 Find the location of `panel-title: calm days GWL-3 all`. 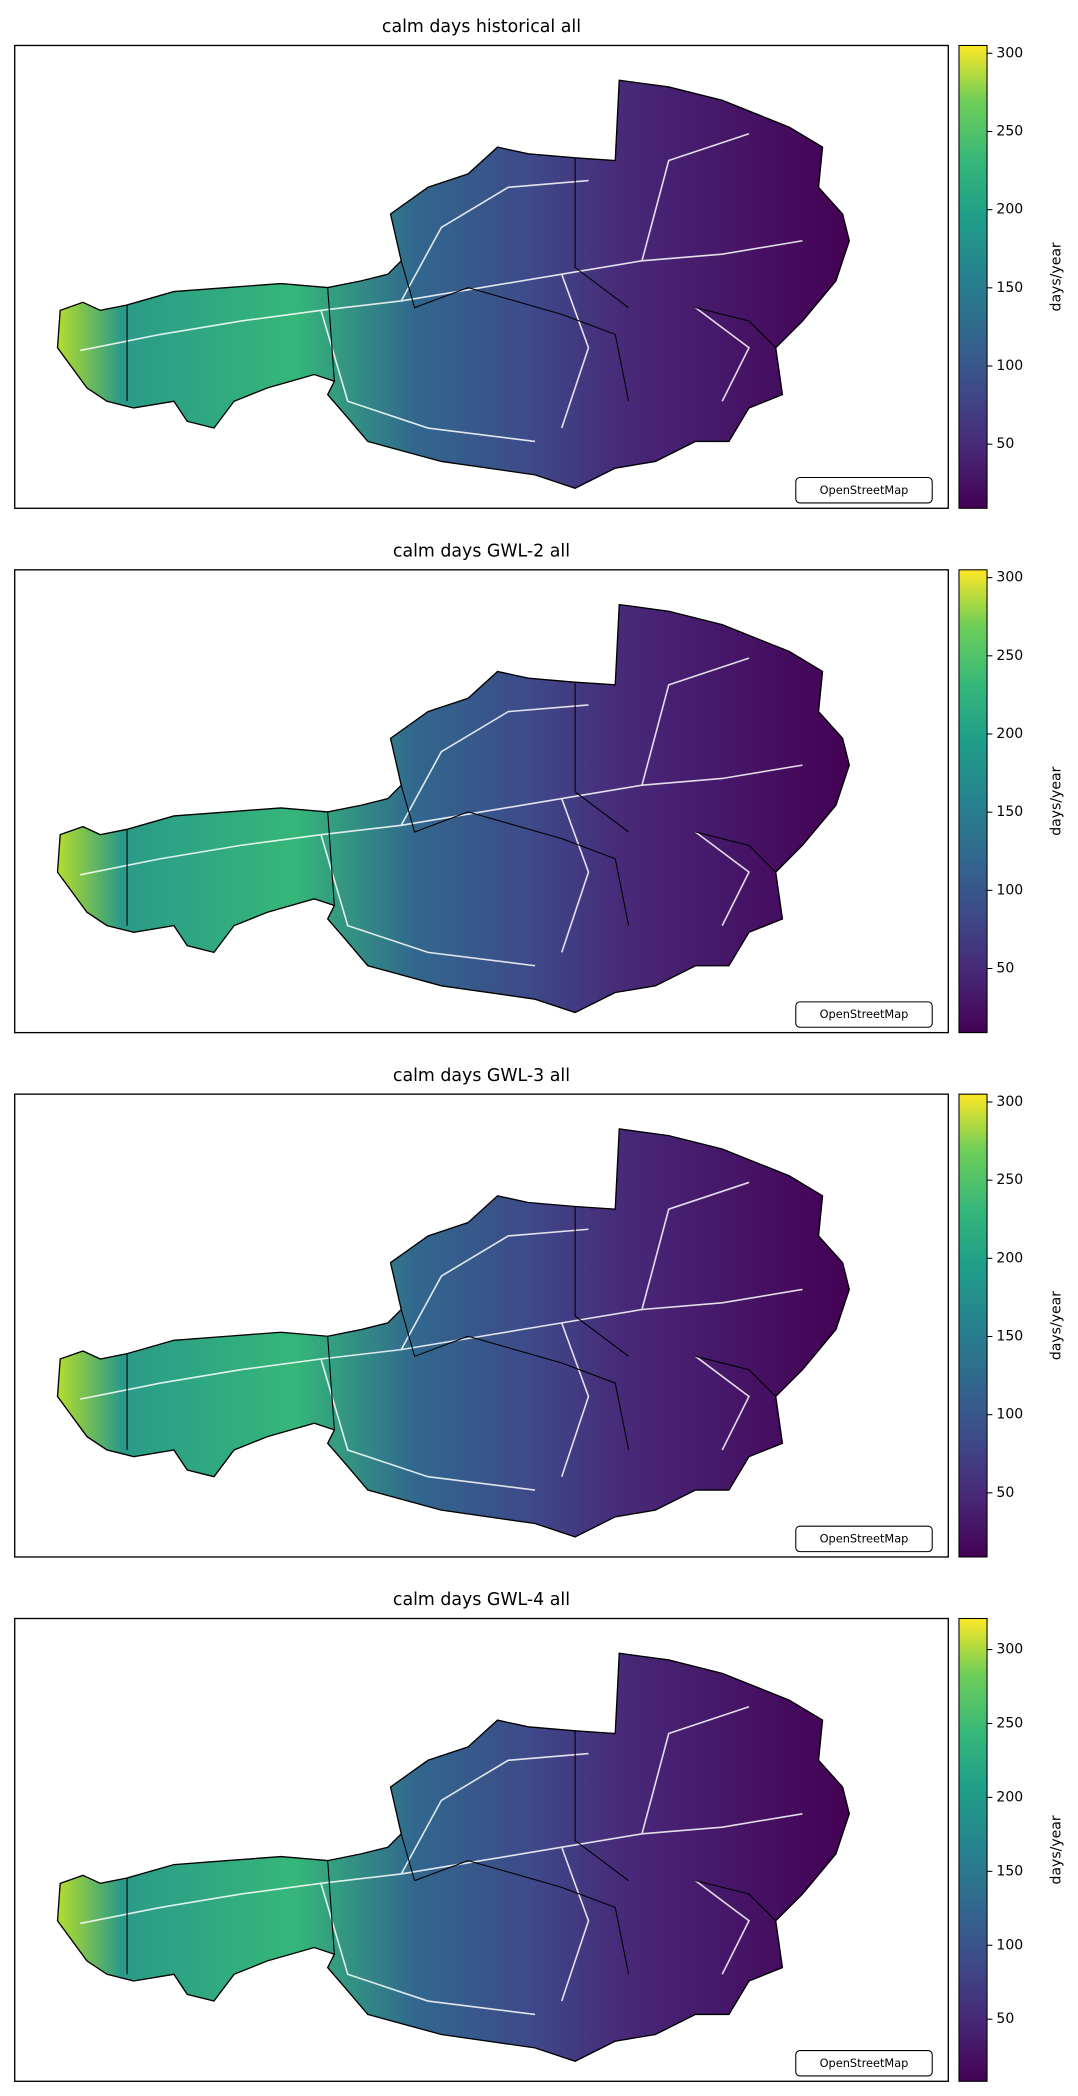

panel-title: calm days GWL-3 all is located at coordinates (481, 1076).